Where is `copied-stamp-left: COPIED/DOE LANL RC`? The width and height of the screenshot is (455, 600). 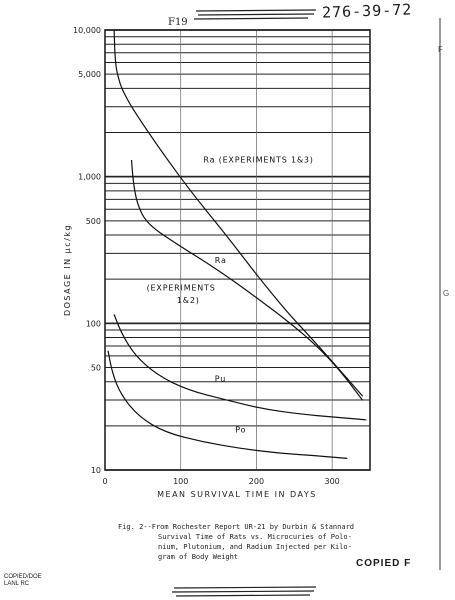
copied-stamp-left: COPIED/DOE LANL RC is located at coordinates (23, 580).